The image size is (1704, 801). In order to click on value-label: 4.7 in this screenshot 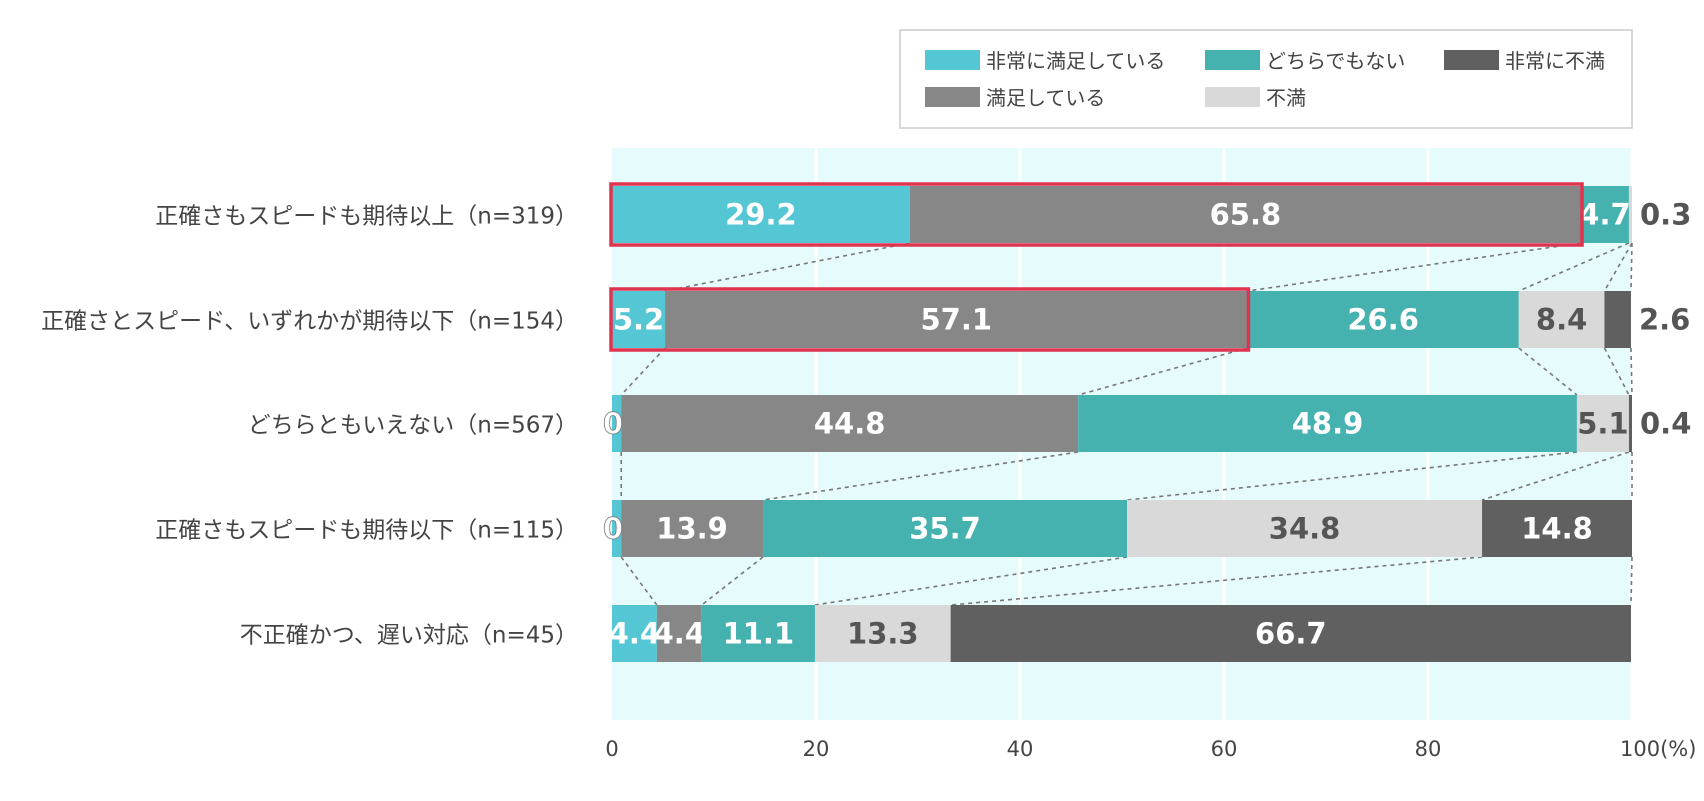, I will do `click(1604, 215)`.